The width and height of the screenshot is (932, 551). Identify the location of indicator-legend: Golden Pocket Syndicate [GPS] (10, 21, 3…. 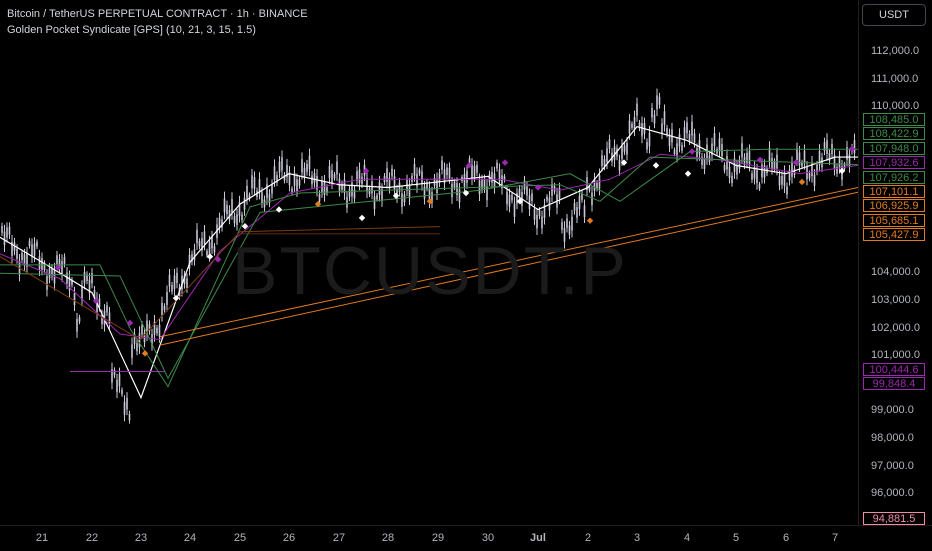
(131, 30).